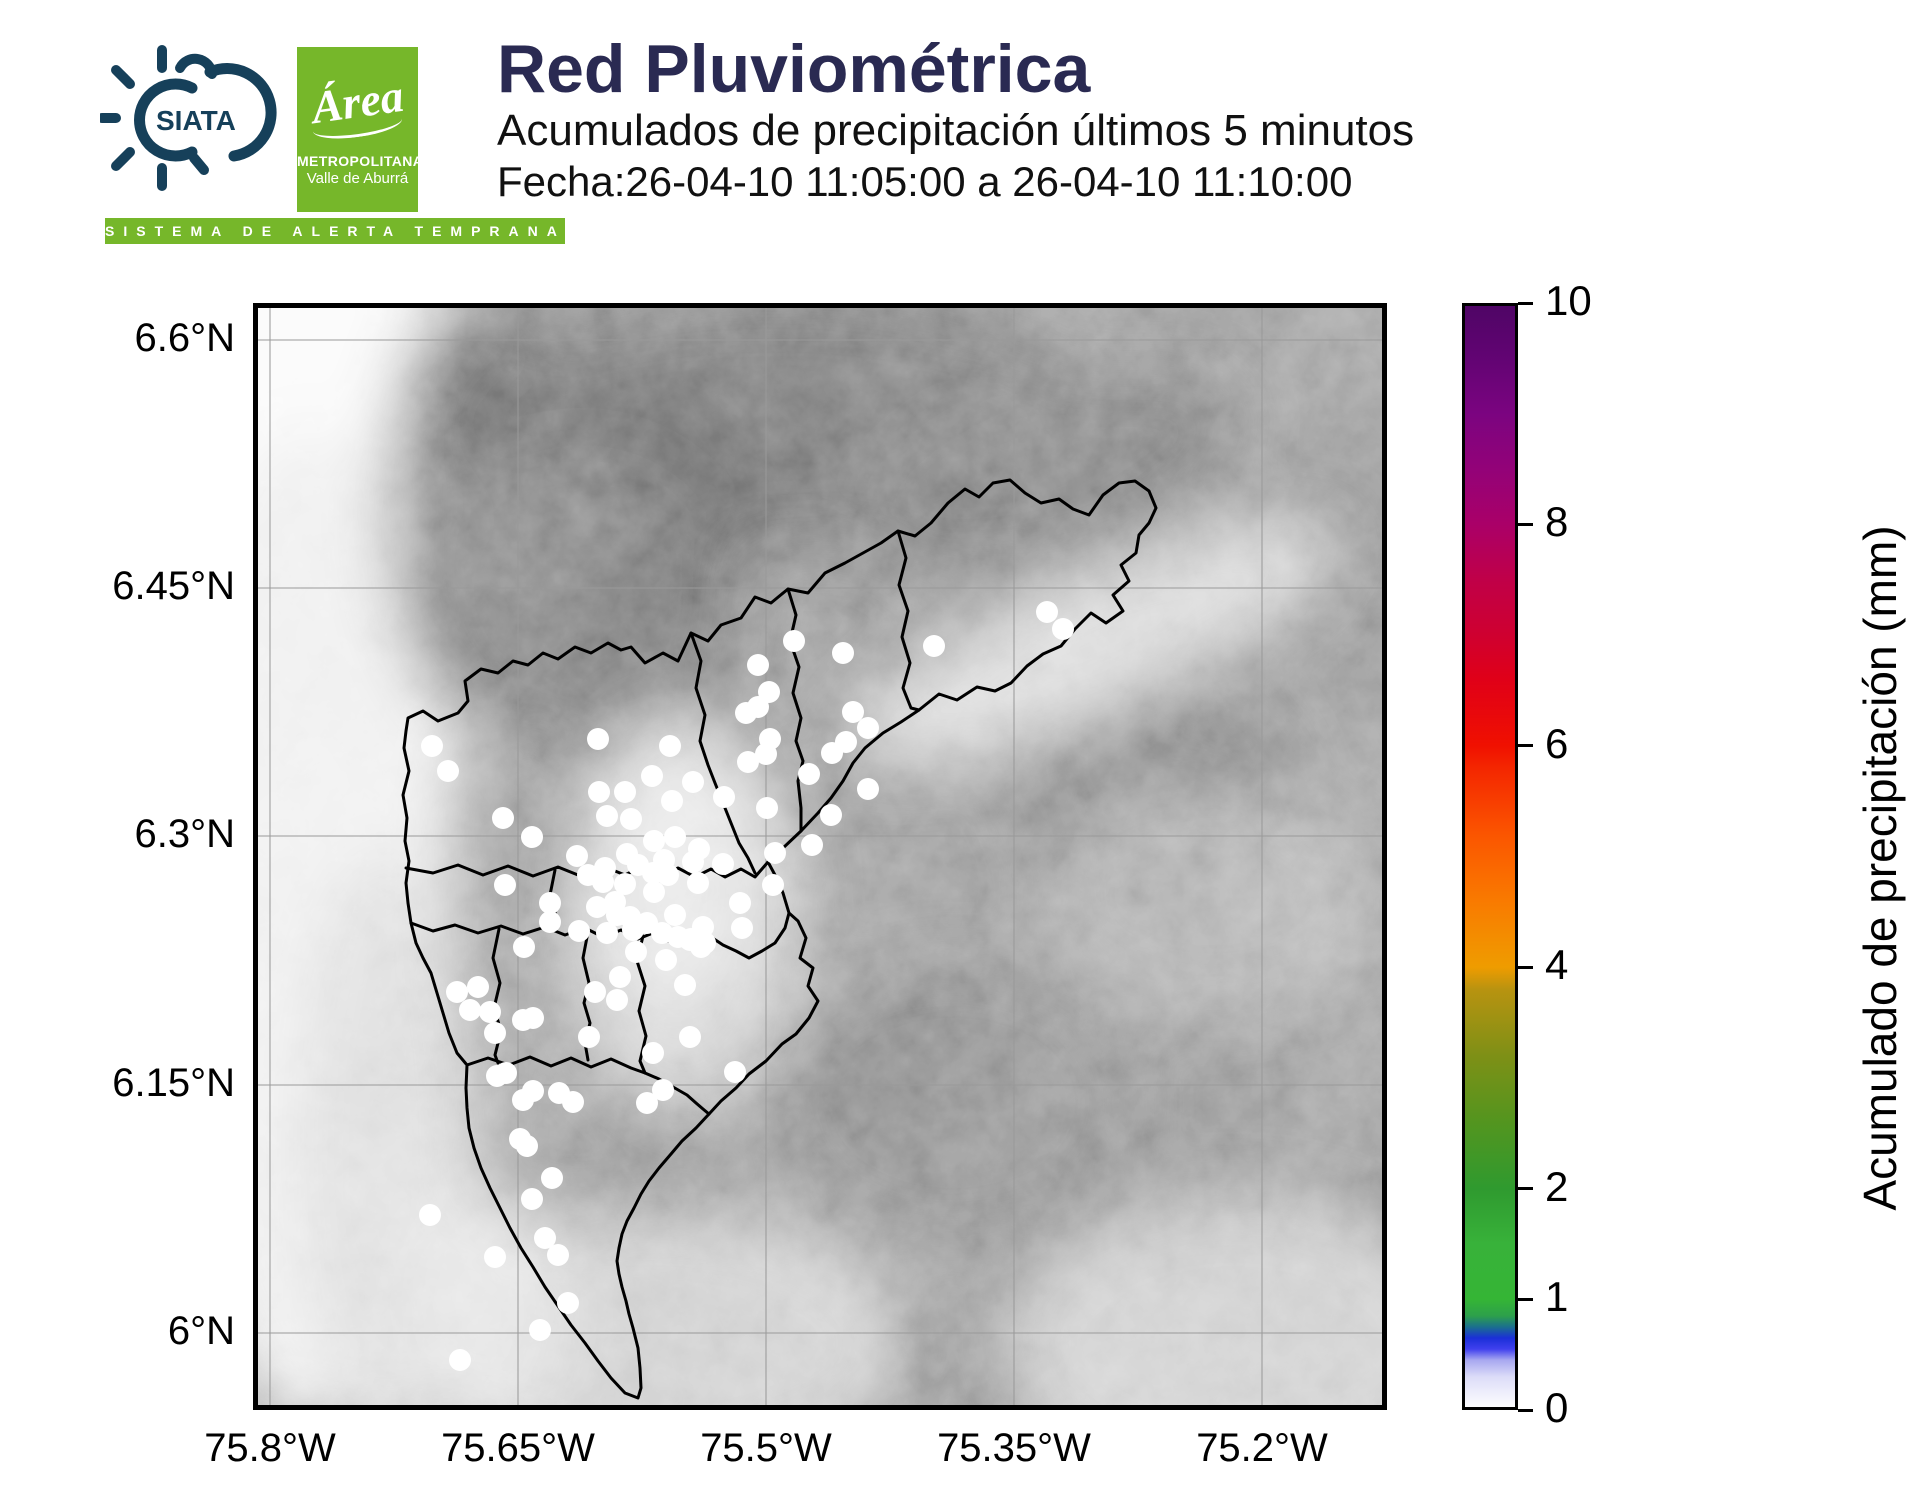  I want to click on cloud-bump-icon, so click(196, 66).